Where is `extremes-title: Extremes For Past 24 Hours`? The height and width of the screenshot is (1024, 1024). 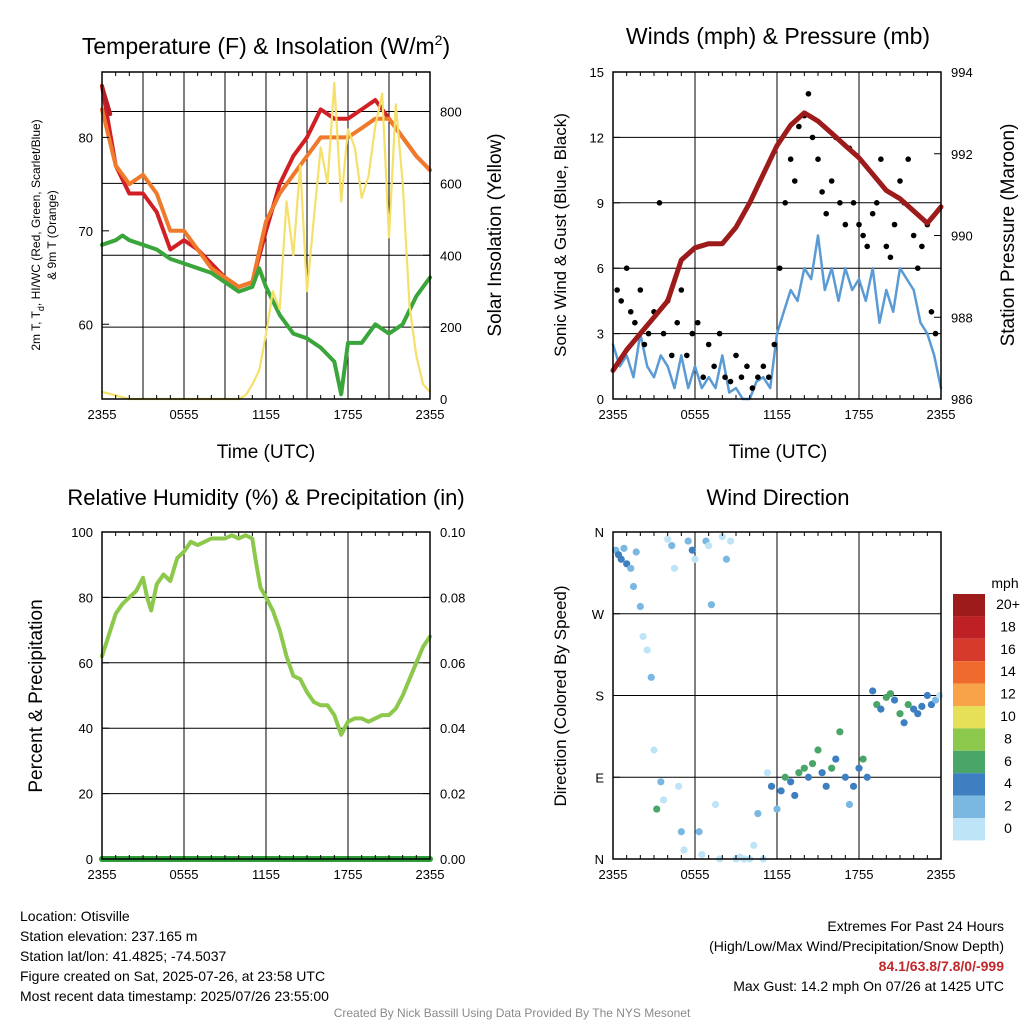
extremes-title: Extremes For Past 24 Hours is located at coordinates (915, 926).